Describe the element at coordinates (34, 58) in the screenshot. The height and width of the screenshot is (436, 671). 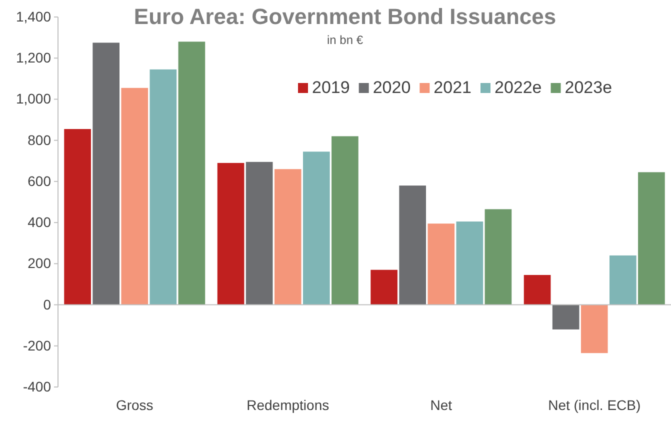
I see `y-tick-label: 1,200` at that location.